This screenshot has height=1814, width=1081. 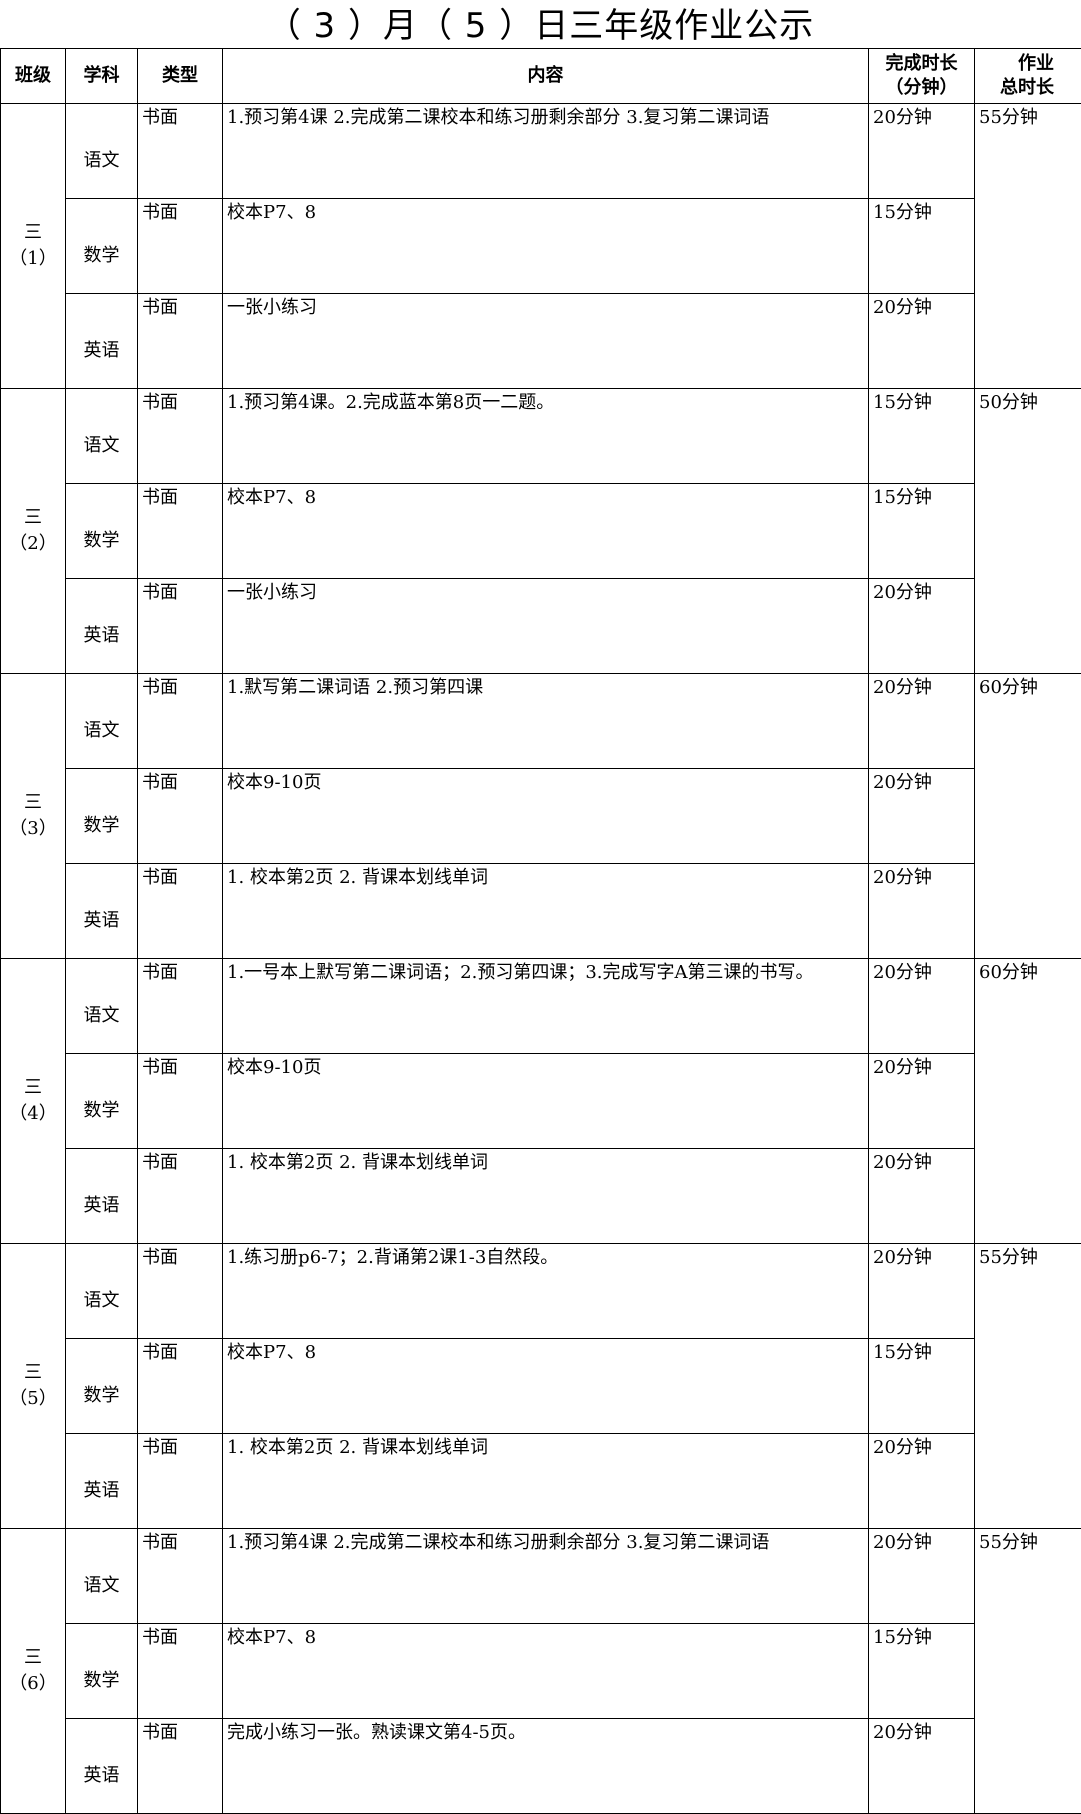 I want to click on header-row: 班级 学科 类型 内容 完成时长（分钟） 作业总时长, so click(x=541, y=76).